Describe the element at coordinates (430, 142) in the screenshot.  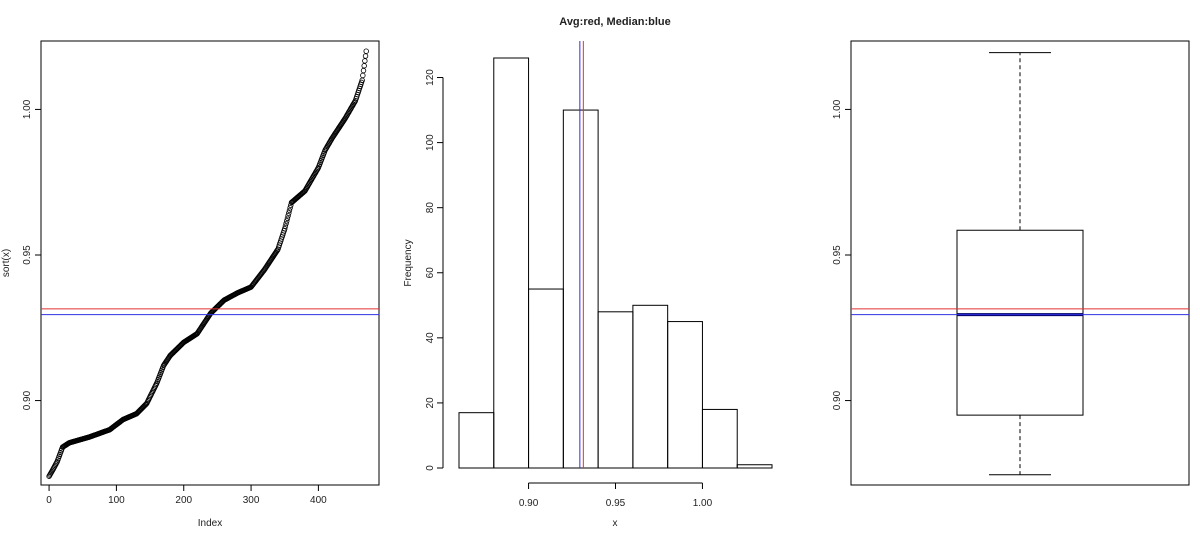
I see `y-tick-label: 100` at that location.